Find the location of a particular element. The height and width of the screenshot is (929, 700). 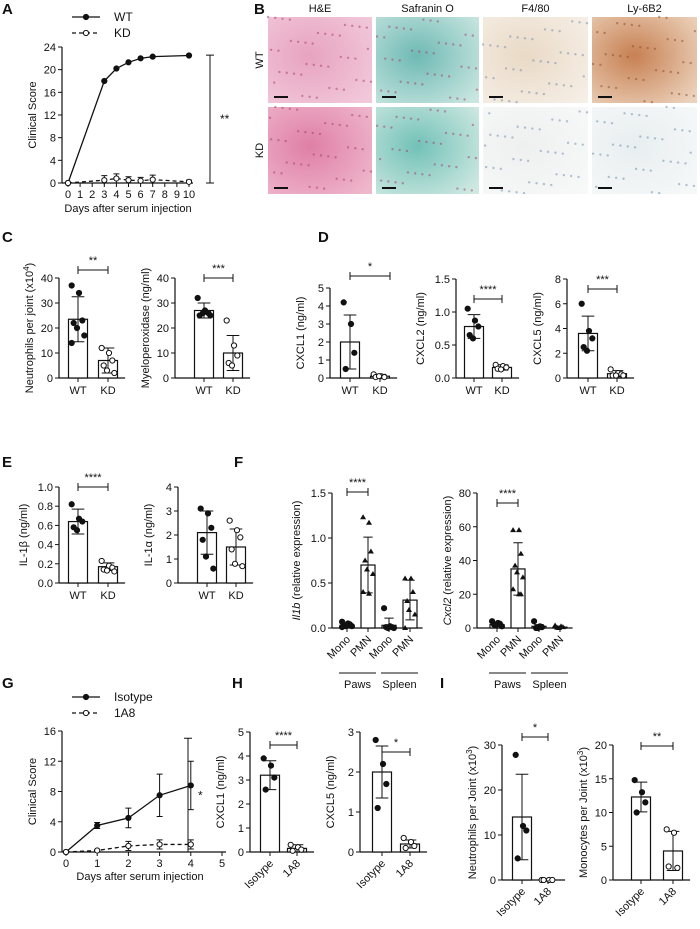

y-tick-label: 10 is located at coordinates (601, 814).